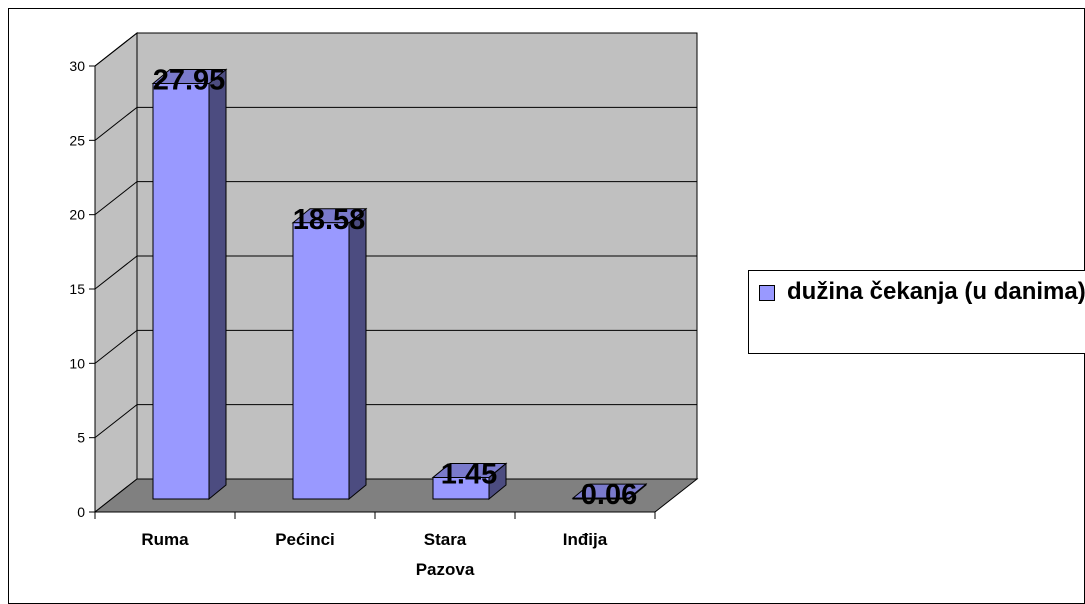 The image size is (1085, 604). What do you see at coordinates (81, 438) in the screenshot?
I see `y-tick-label: 5` at bounding box center [81, 438].